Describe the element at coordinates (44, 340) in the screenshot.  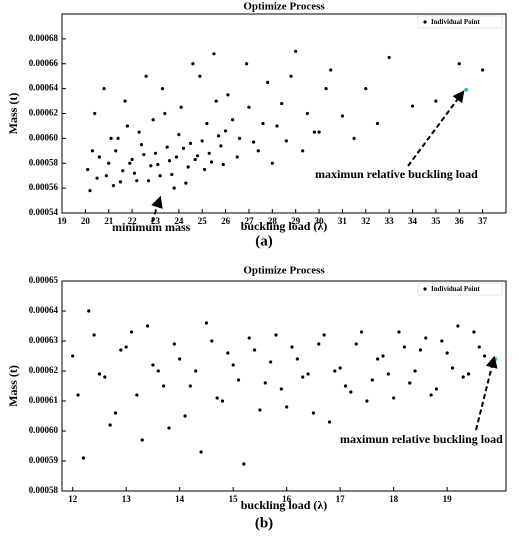
I see `y-tick-label: 0.00063` at that location.